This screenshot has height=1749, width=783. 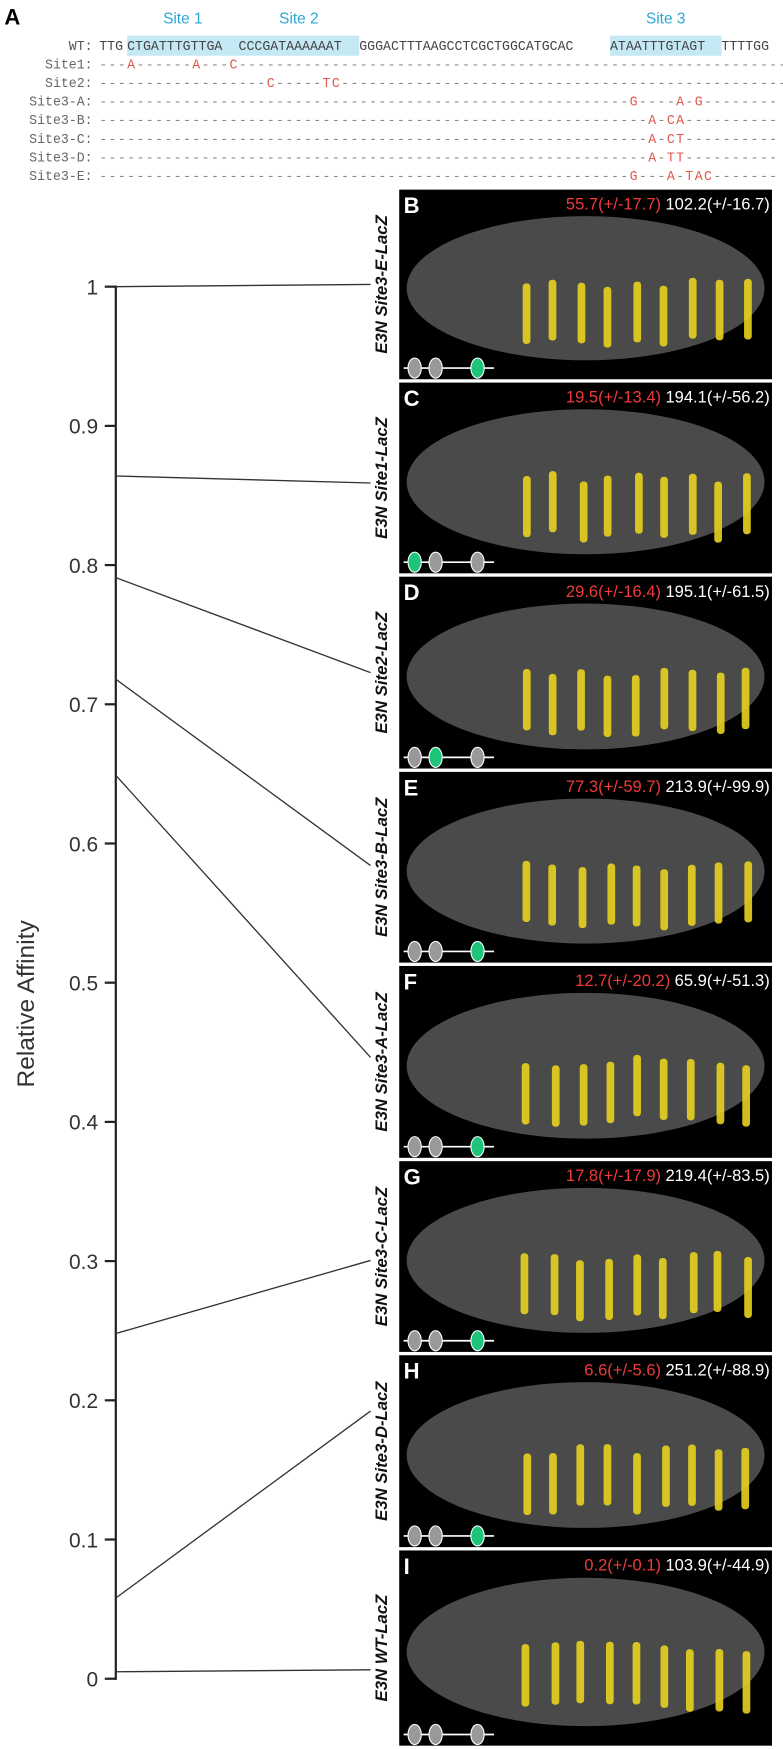 I want to click on construct-label: E3N Site3-D-LacZ, so click(x=381, y=1451).